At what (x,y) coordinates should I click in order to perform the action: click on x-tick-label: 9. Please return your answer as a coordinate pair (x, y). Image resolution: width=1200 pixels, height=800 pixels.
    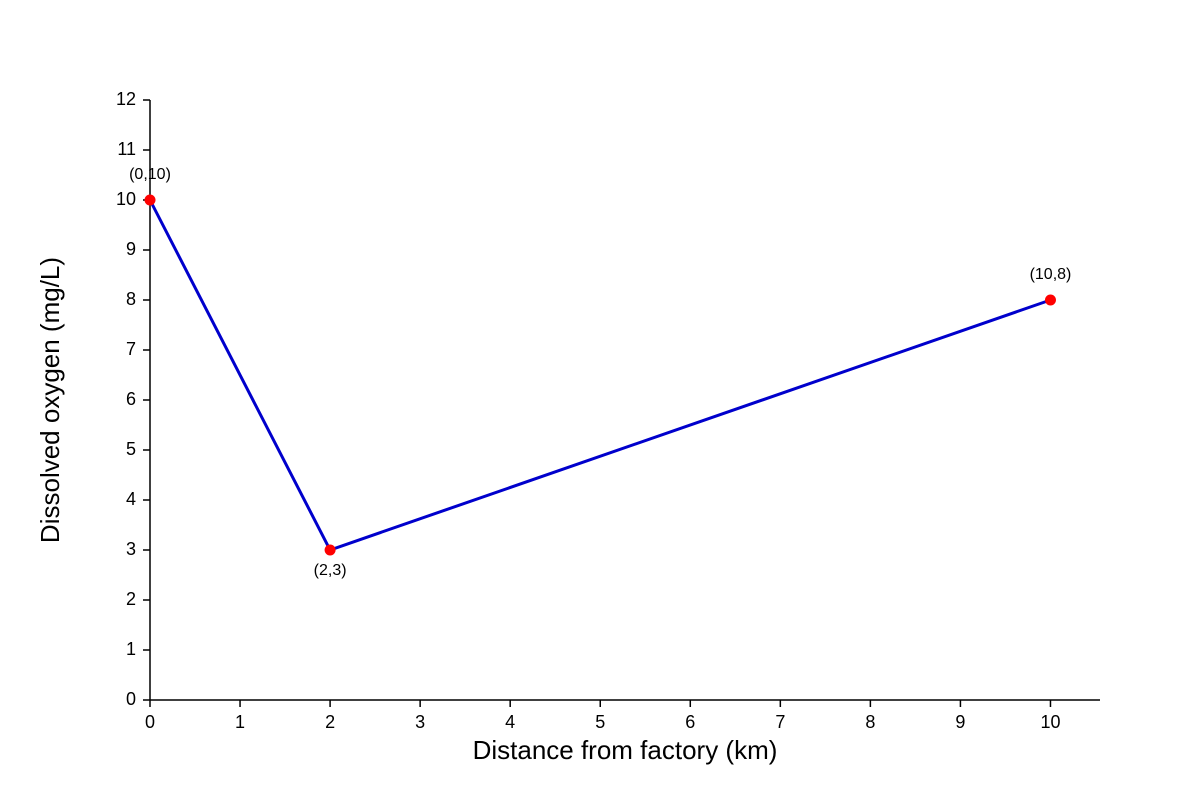
    Looking at the image, I should click on (960, 722).